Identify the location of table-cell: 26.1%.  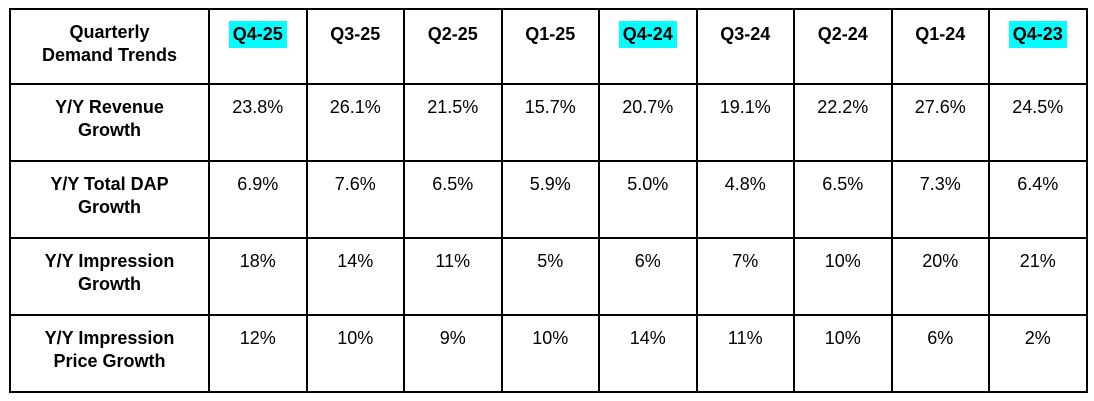
(355, 122).